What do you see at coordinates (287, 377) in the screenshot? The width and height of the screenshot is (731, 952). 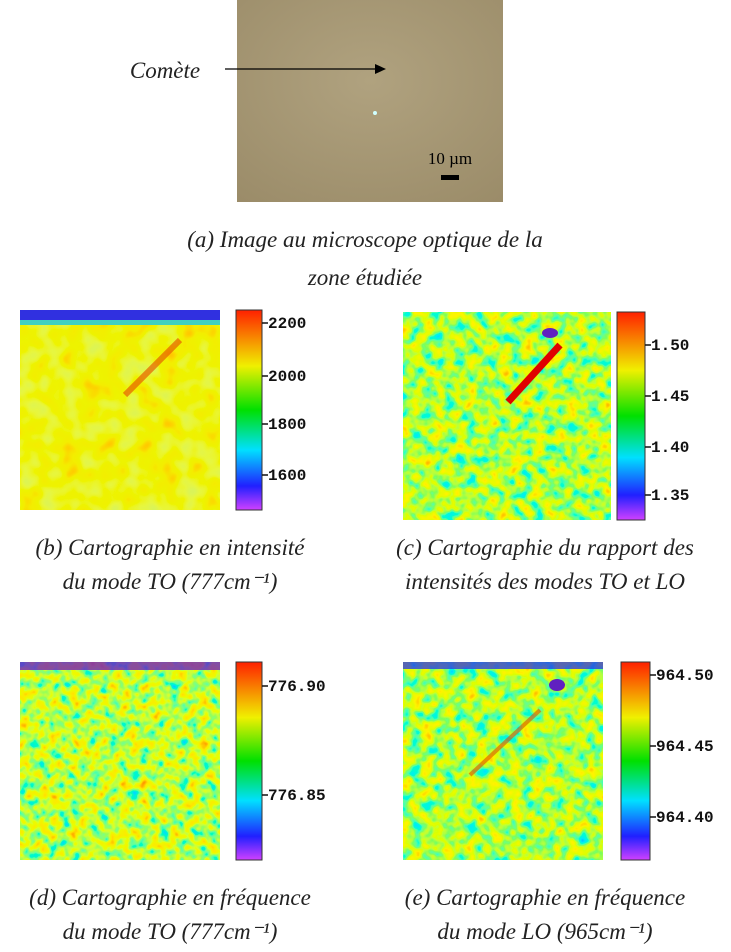 I see `colorbar-label: 2000` at bounding box center [287, 377].